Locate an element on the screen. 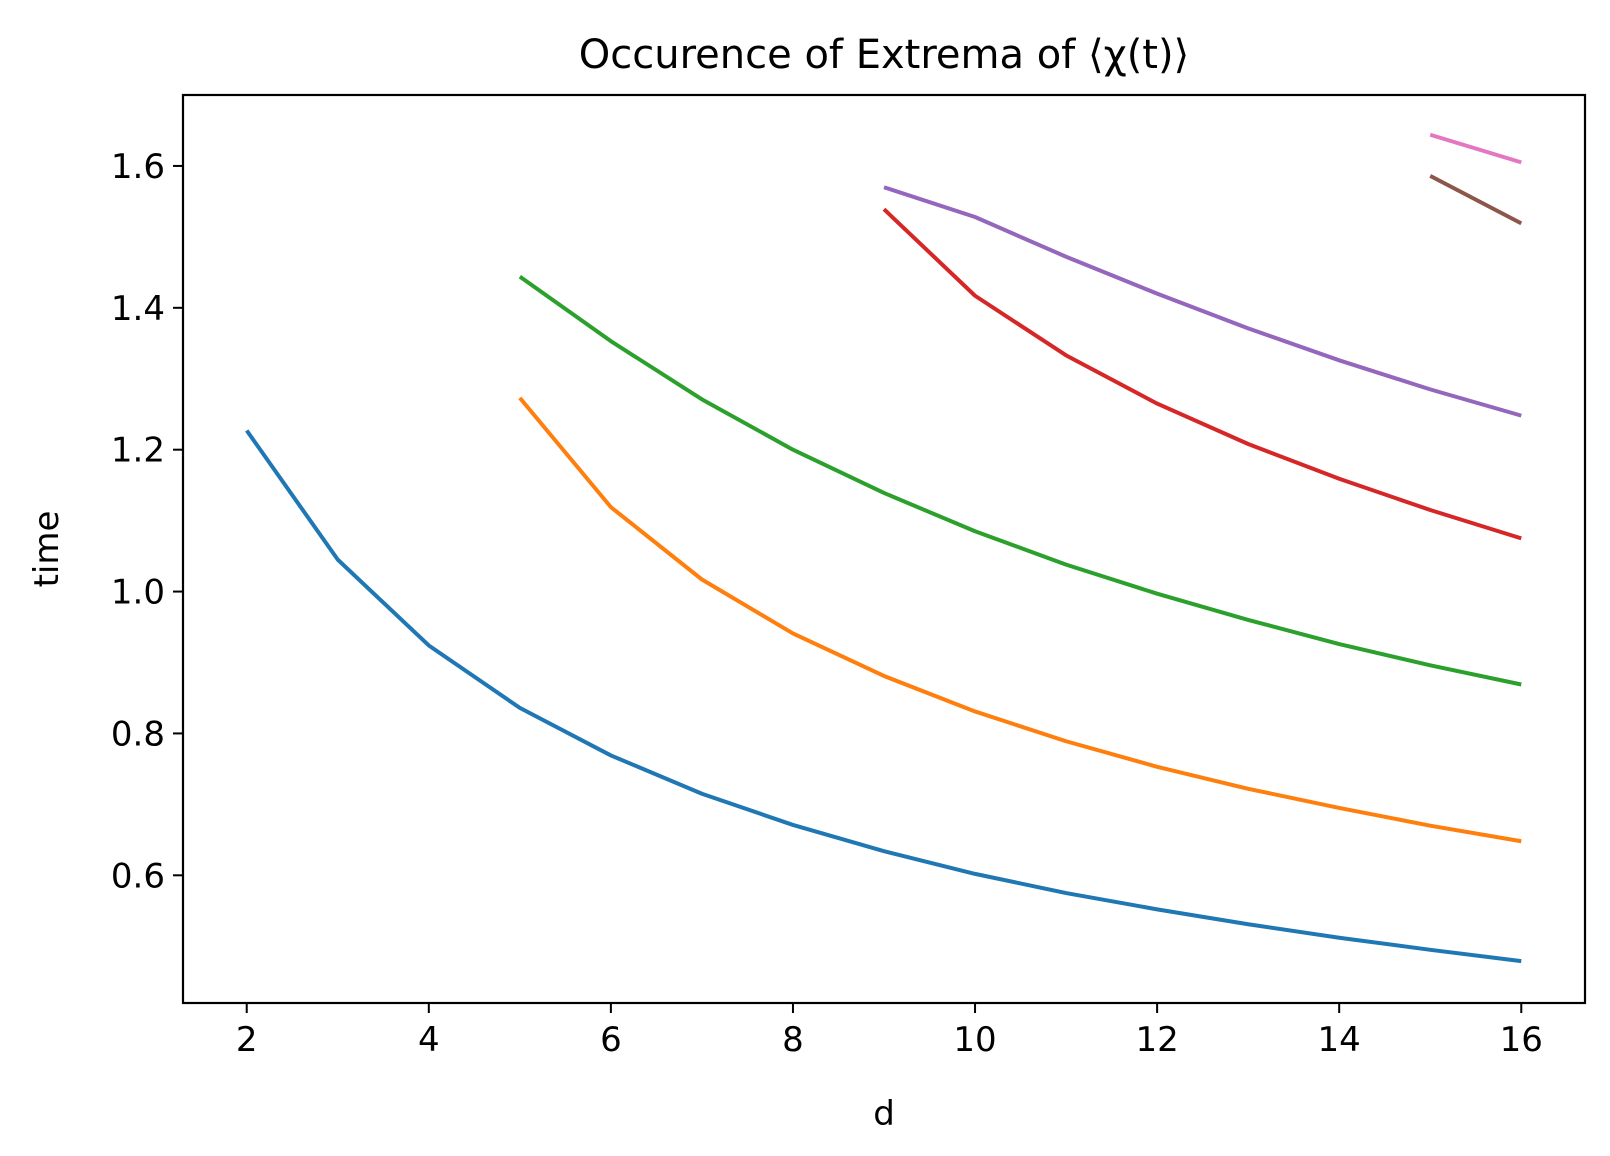  y-tick-label: 1.4 is located at coordinates (138, 309).